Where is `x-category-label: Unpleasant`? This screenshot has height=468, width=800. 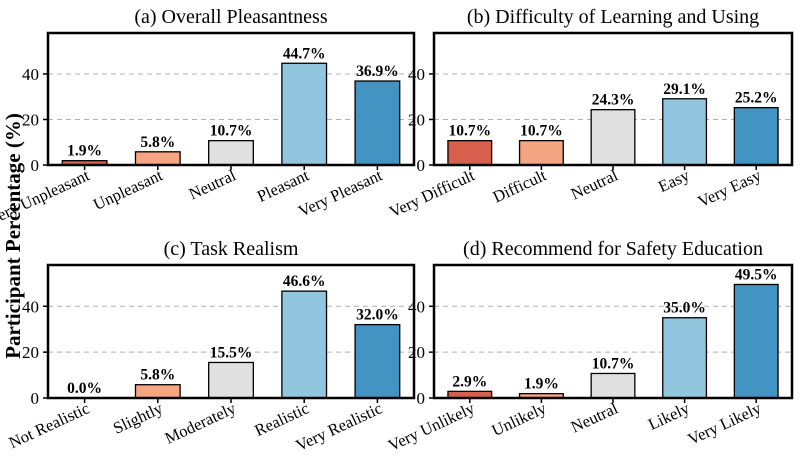 x-category-label: Unpleasant is located at coordinates (128, 189).